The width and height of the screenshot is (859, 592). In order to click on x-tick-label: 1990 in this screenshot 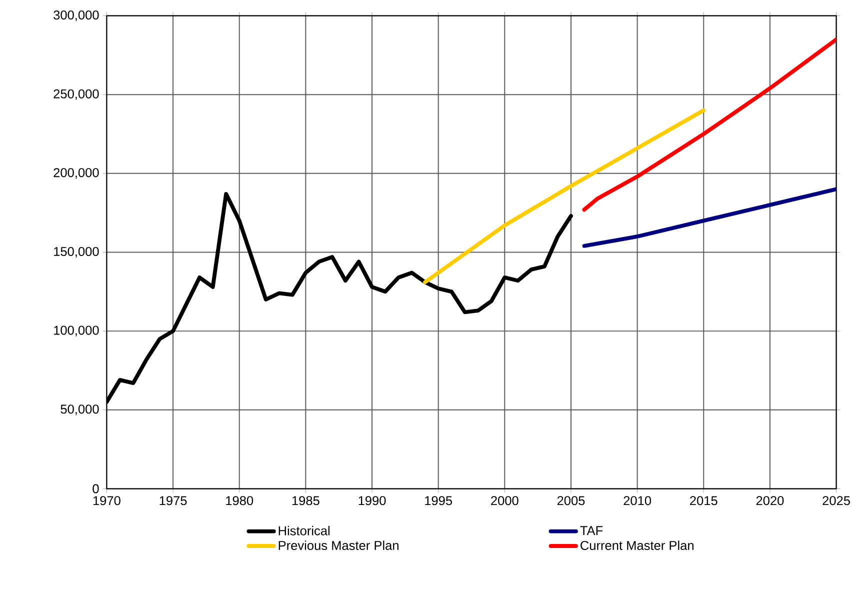, I will do `click(372, 500)`.